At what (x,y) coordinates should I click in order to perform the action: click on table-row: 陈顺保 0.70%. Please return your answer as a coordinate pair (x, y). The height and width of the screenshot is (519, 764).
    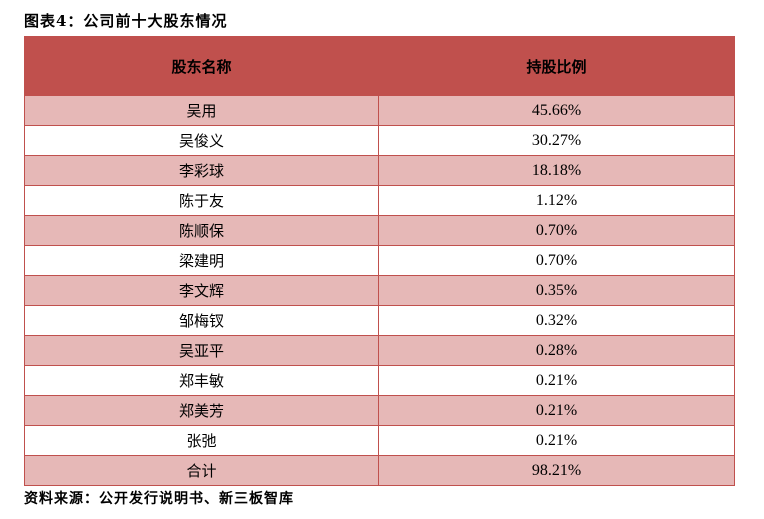
    Looking at the image, I should click on (379, 230).